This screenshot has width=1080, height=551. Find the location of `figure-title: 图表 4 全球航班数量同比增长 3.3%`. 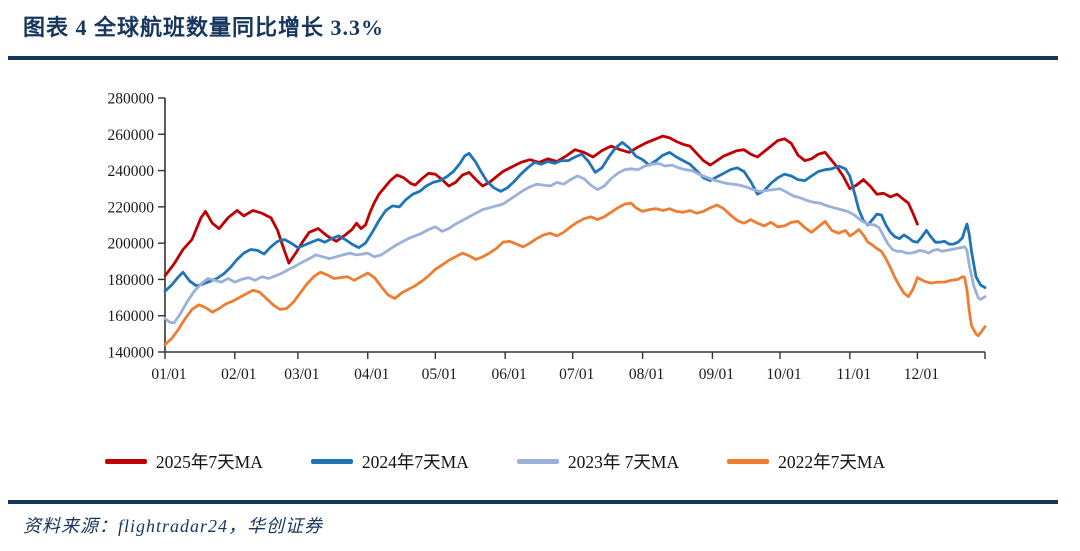

figure-title: 图表 4 全球航班数量同比增长 3.3% is located at coordinates (204, 27).